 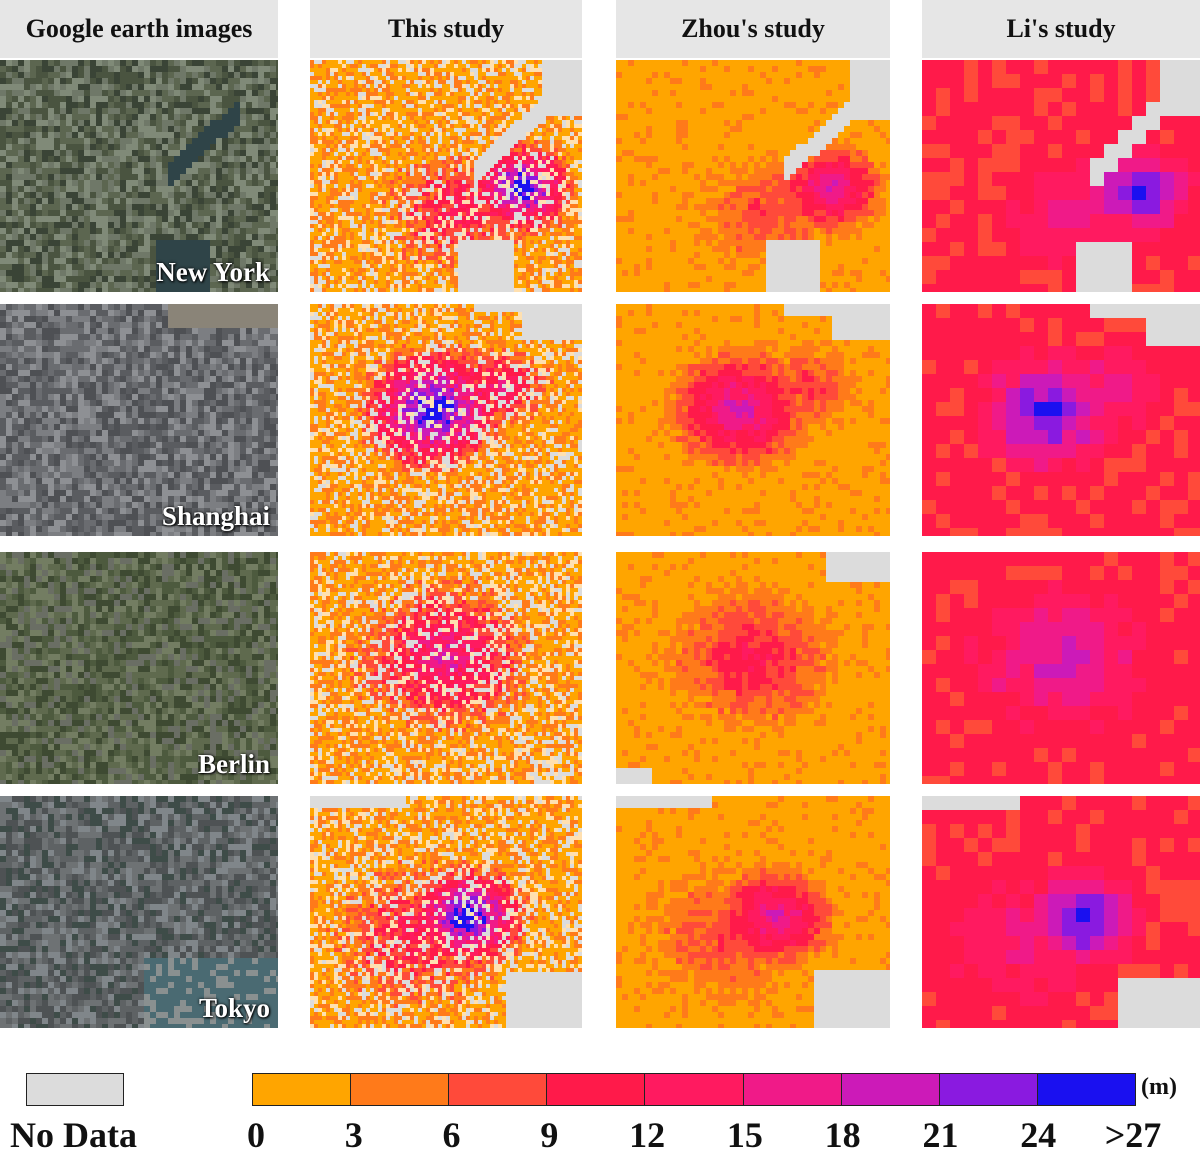 What do you see at coordinates (753, 176) in the screenshot?
I see `map-tile-new-york-zhou-study` at bounding box center [753, 176].